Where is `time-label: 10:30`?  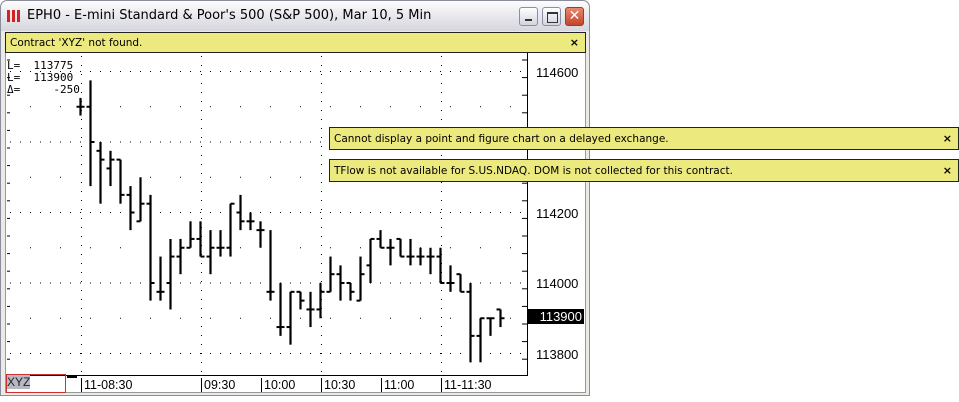
time-label: 10:30 is located at coordinates (338, 385).